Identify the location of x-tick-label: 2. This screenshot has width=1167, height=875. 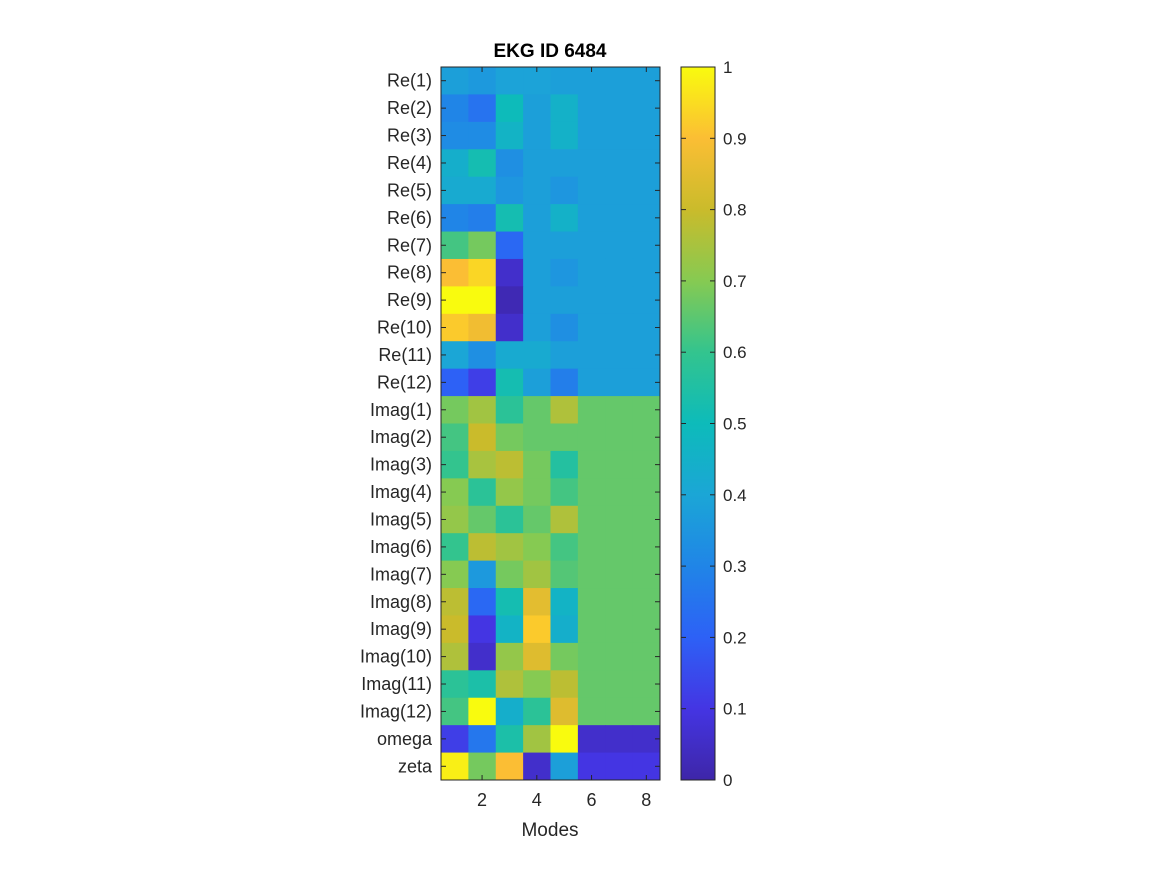
(482, 800).